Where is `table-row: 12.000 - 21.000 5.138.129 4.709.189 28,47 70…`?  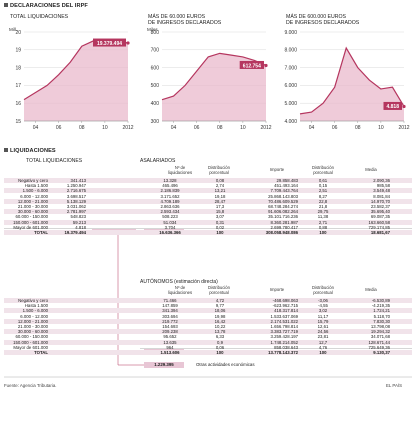
table-row: 12.000 - 21.000 5.138.129 4.709.189 28,47 70… is located at coordinates (208, 201).